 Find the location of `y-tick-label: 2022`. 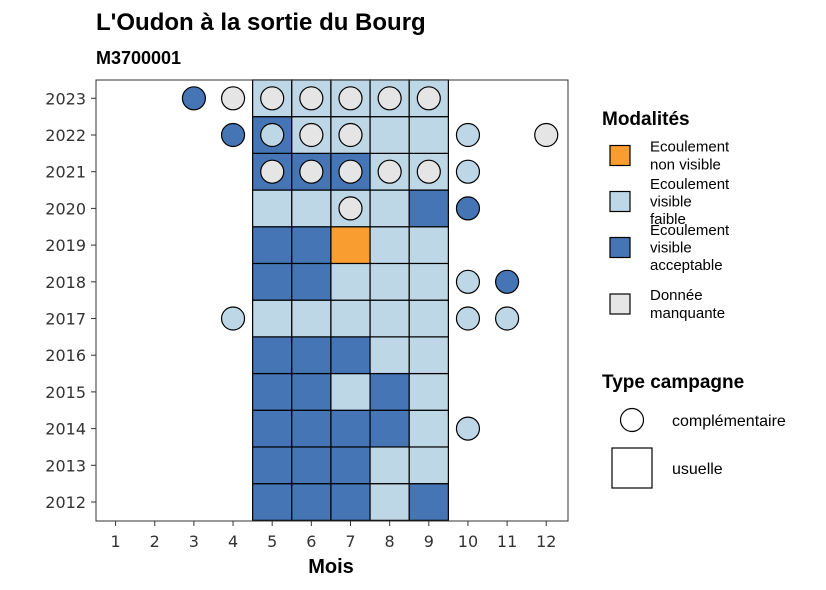

y-tick-label: 2022 is located at coordinates (65, 135).